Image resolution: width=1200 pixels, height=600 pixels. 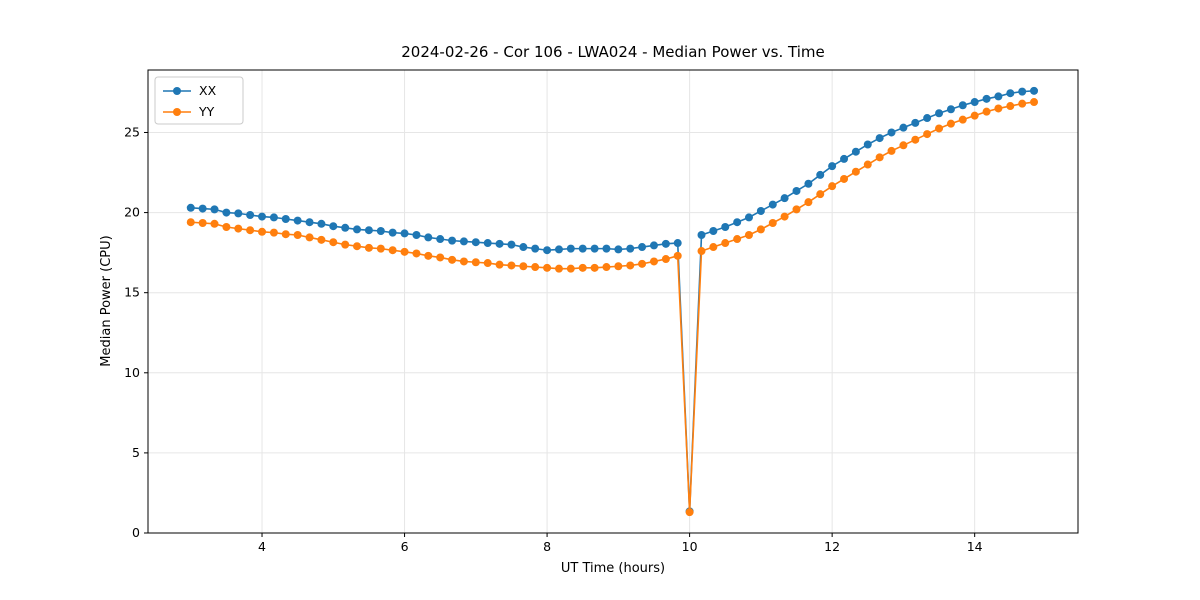 I want to click on y-tick-label: 5, so click(x=136, y=452).